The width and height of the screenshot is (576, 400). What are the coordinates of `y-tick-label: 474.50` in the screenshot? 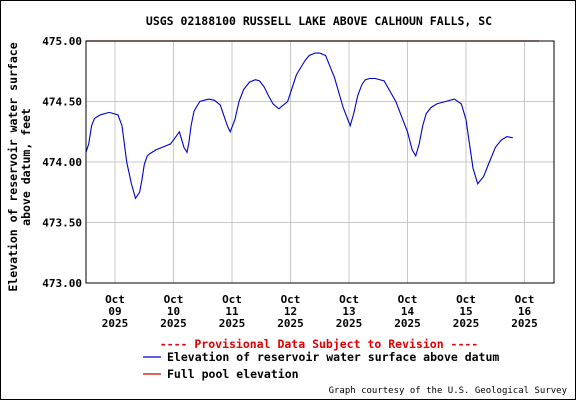 It's located at (62, 102).